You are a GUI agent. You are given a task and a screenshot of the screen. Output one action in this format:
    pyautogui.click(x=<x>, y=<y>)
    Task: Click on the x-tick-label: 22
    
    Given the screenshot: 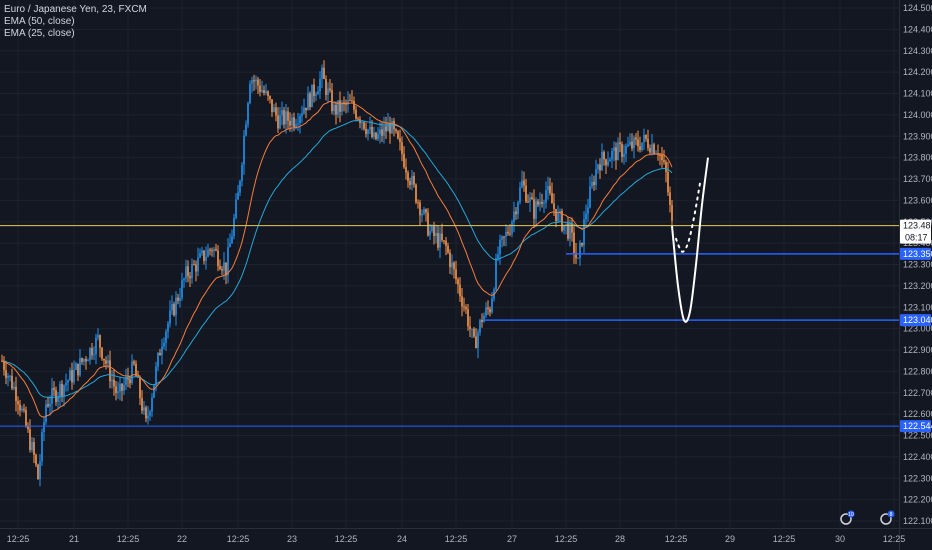 What is the action you would take?
    pyautogui.click(x=182, y=539)
    